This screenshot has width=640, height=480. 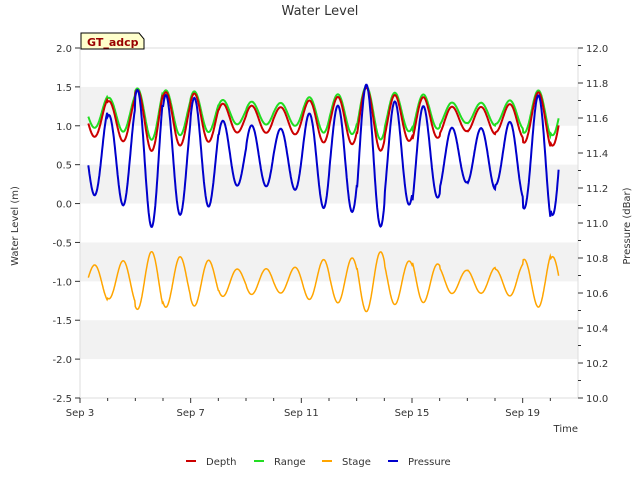 I want to click on legend-label-depth: Depth, so click(x=221, y=462).